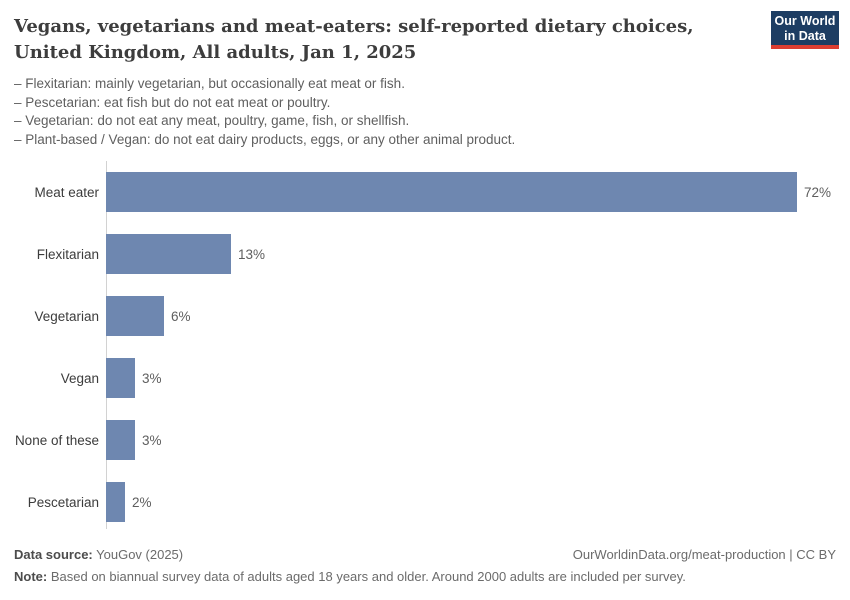 This screenshot has height=600, width=850. I want to click on value-label: 6%, so click(181, 316).